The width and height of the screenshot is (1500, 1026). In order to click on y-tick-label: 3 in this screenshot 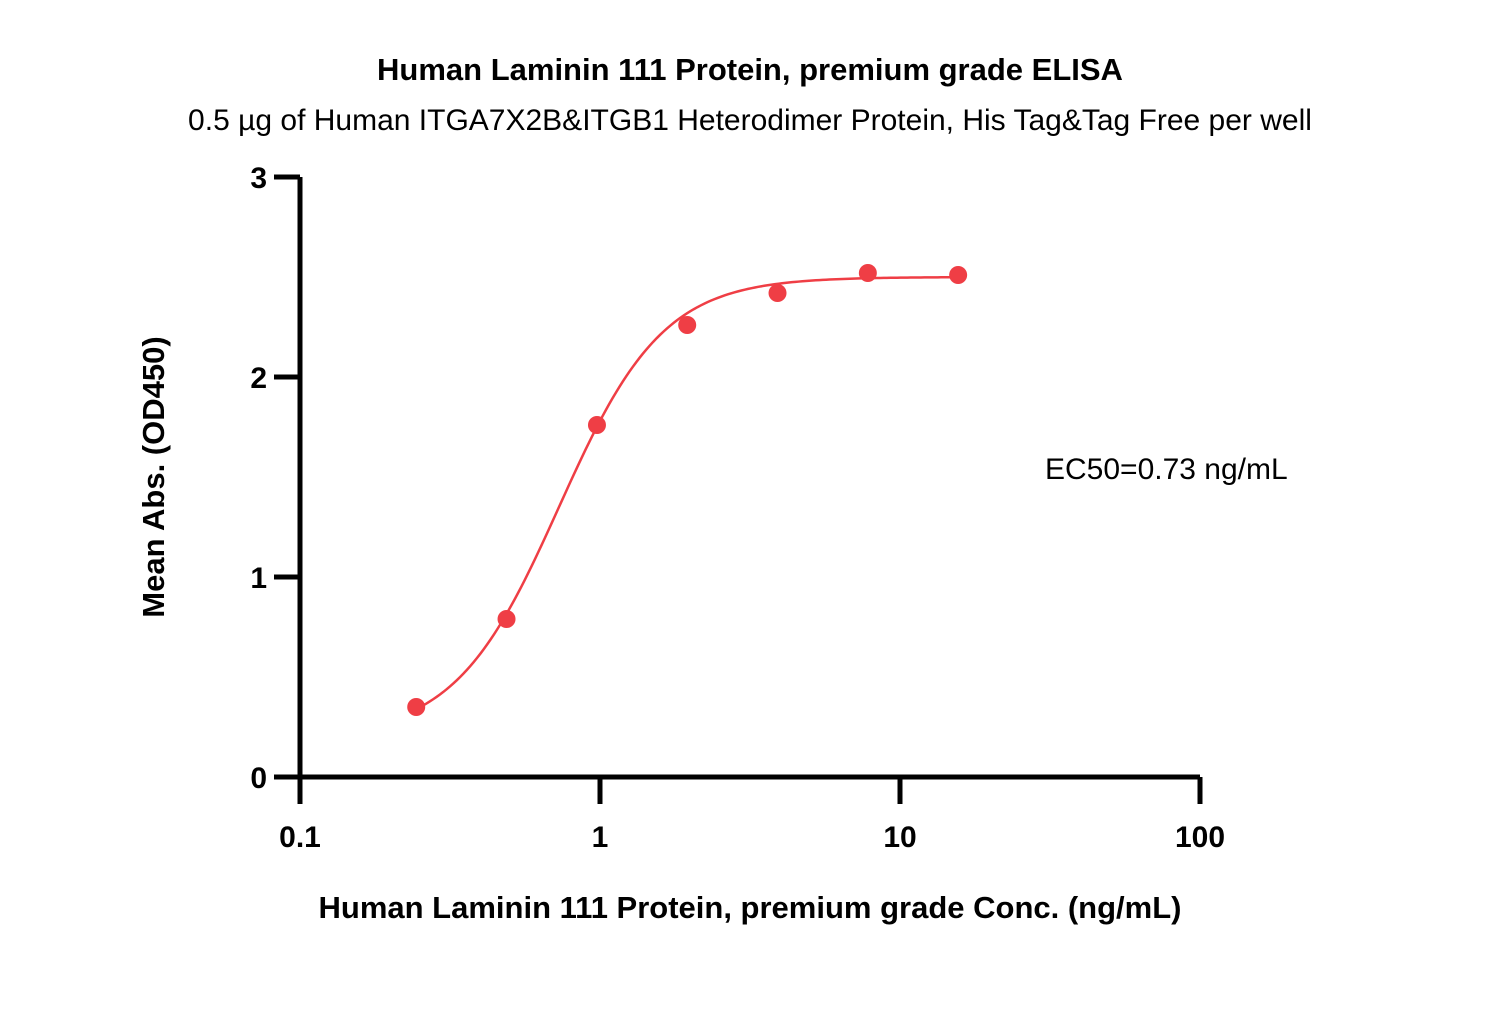, I will do `click(258, 178)`.